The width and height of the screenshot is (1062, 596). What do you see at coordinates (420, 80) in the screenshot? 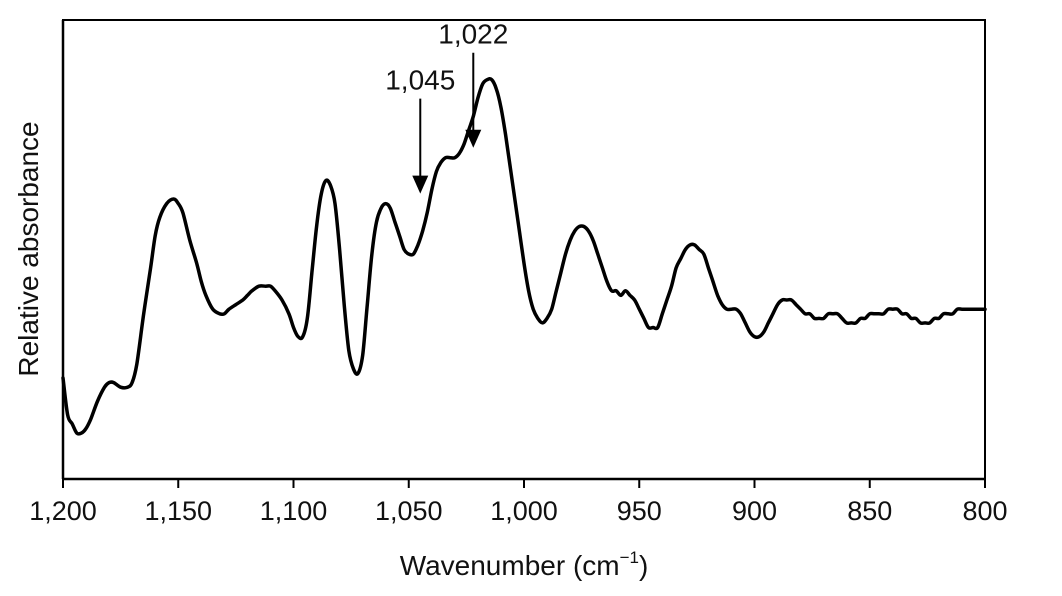
I see `annotation-label: 1,045` at bounding box center [420, 80].